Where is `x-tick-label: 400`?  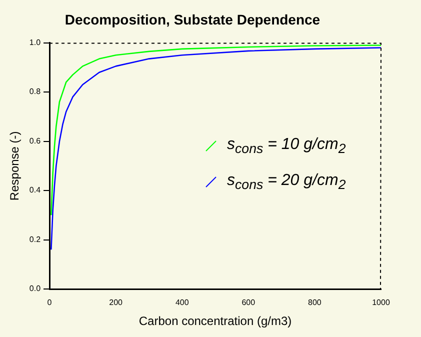 x-tick-label: 400 is located at coordinates (182, 303).